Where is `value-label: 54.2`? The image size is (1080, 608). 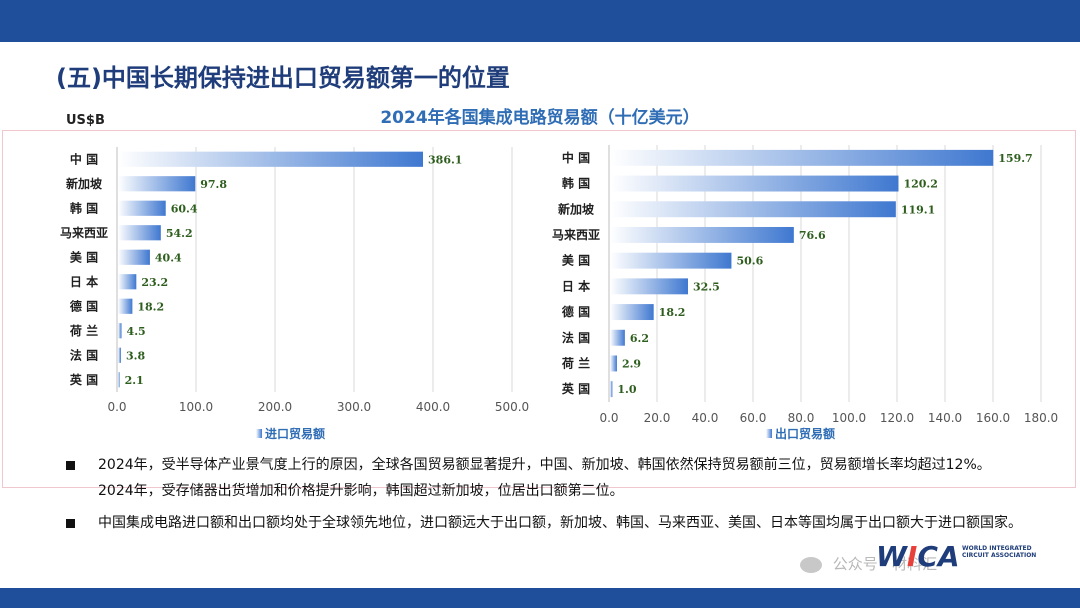
value-label: 54.2 is located at coordinates (179, 233).